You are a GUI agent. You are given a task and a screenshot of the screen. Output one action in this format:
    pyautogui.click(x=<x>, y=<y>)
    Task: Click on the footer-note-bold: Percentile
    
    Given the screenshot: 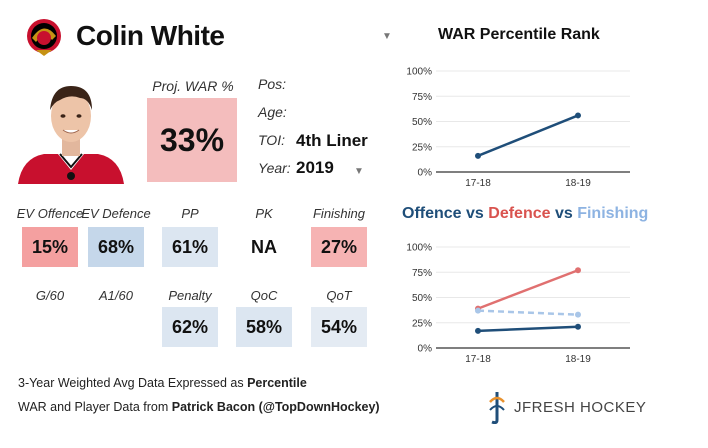 What is the action you would take?
    pyautogui.click(x=277, y=383)
    